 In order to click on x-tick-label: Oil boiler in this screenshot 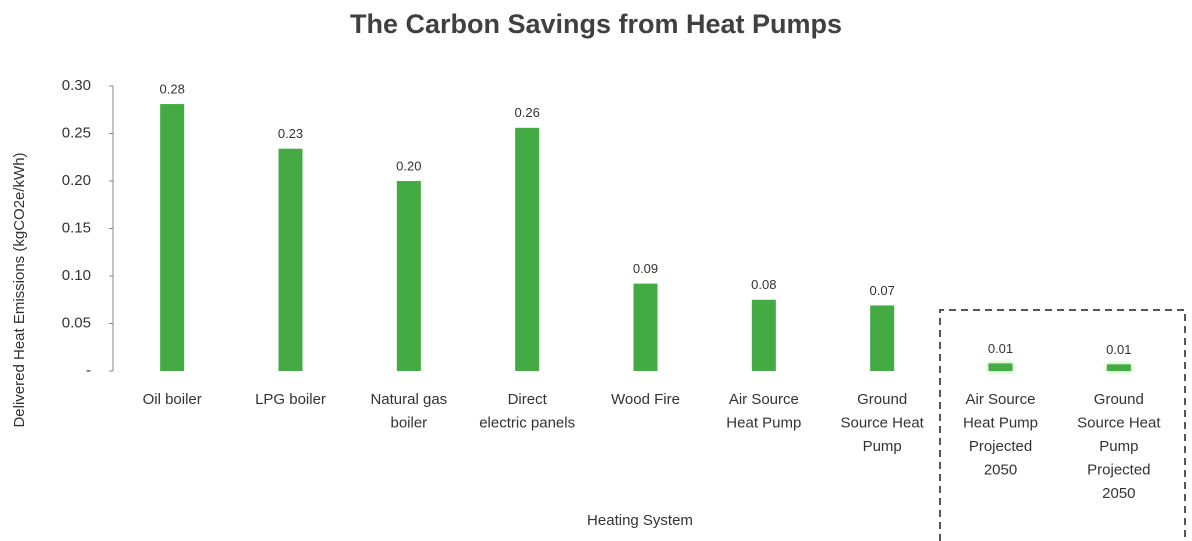, I will do `click(172, 399)`.